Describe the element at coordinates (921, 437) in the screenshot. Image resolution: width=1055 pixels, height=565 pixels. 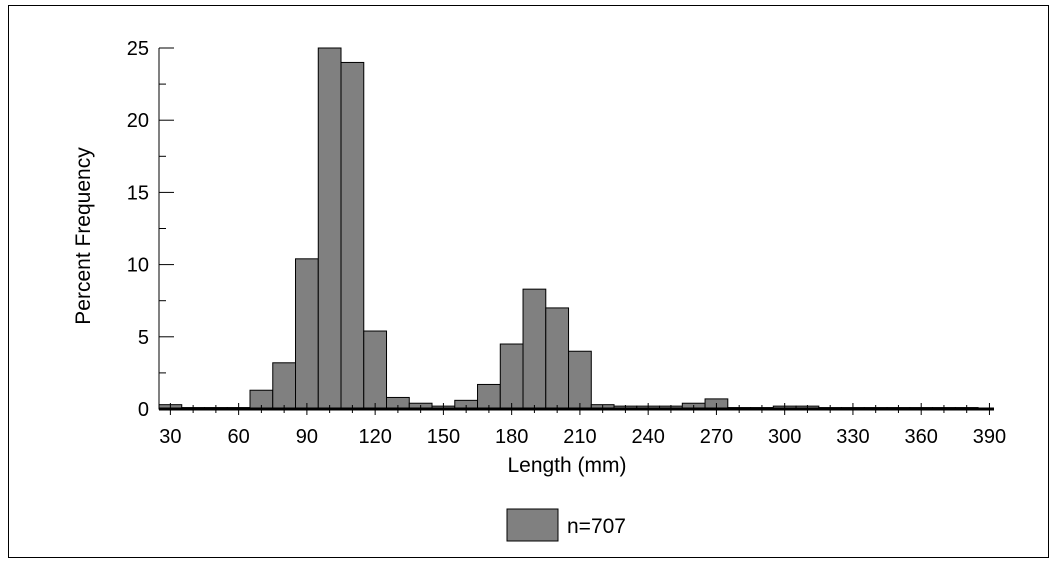
I see `x-tick-label: 360` at that location.